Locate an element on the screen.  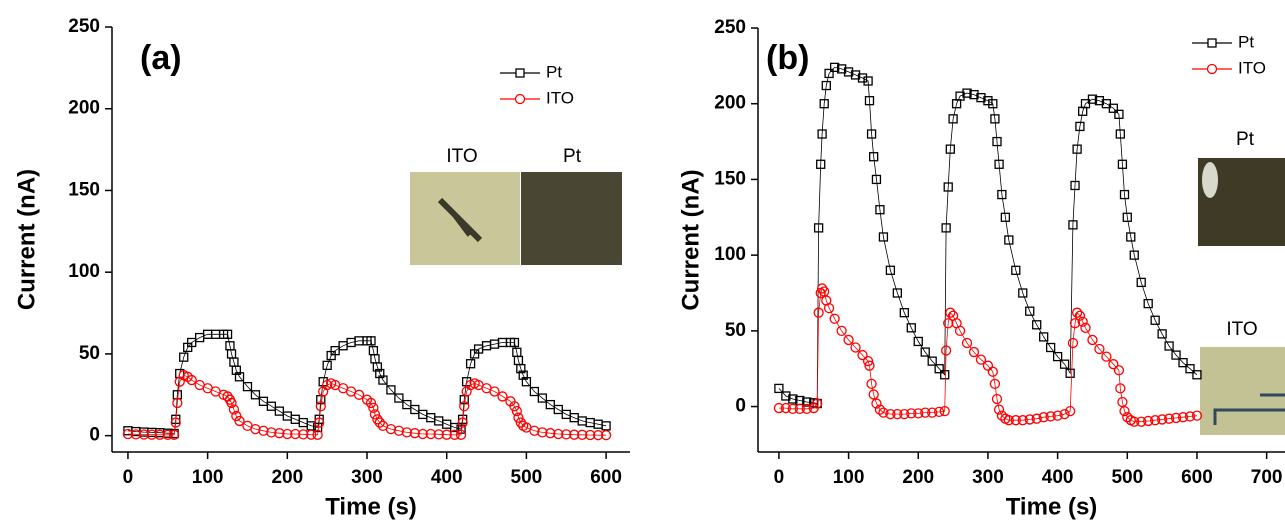
legend-label: Pt is located at coordinates (1246, 41).